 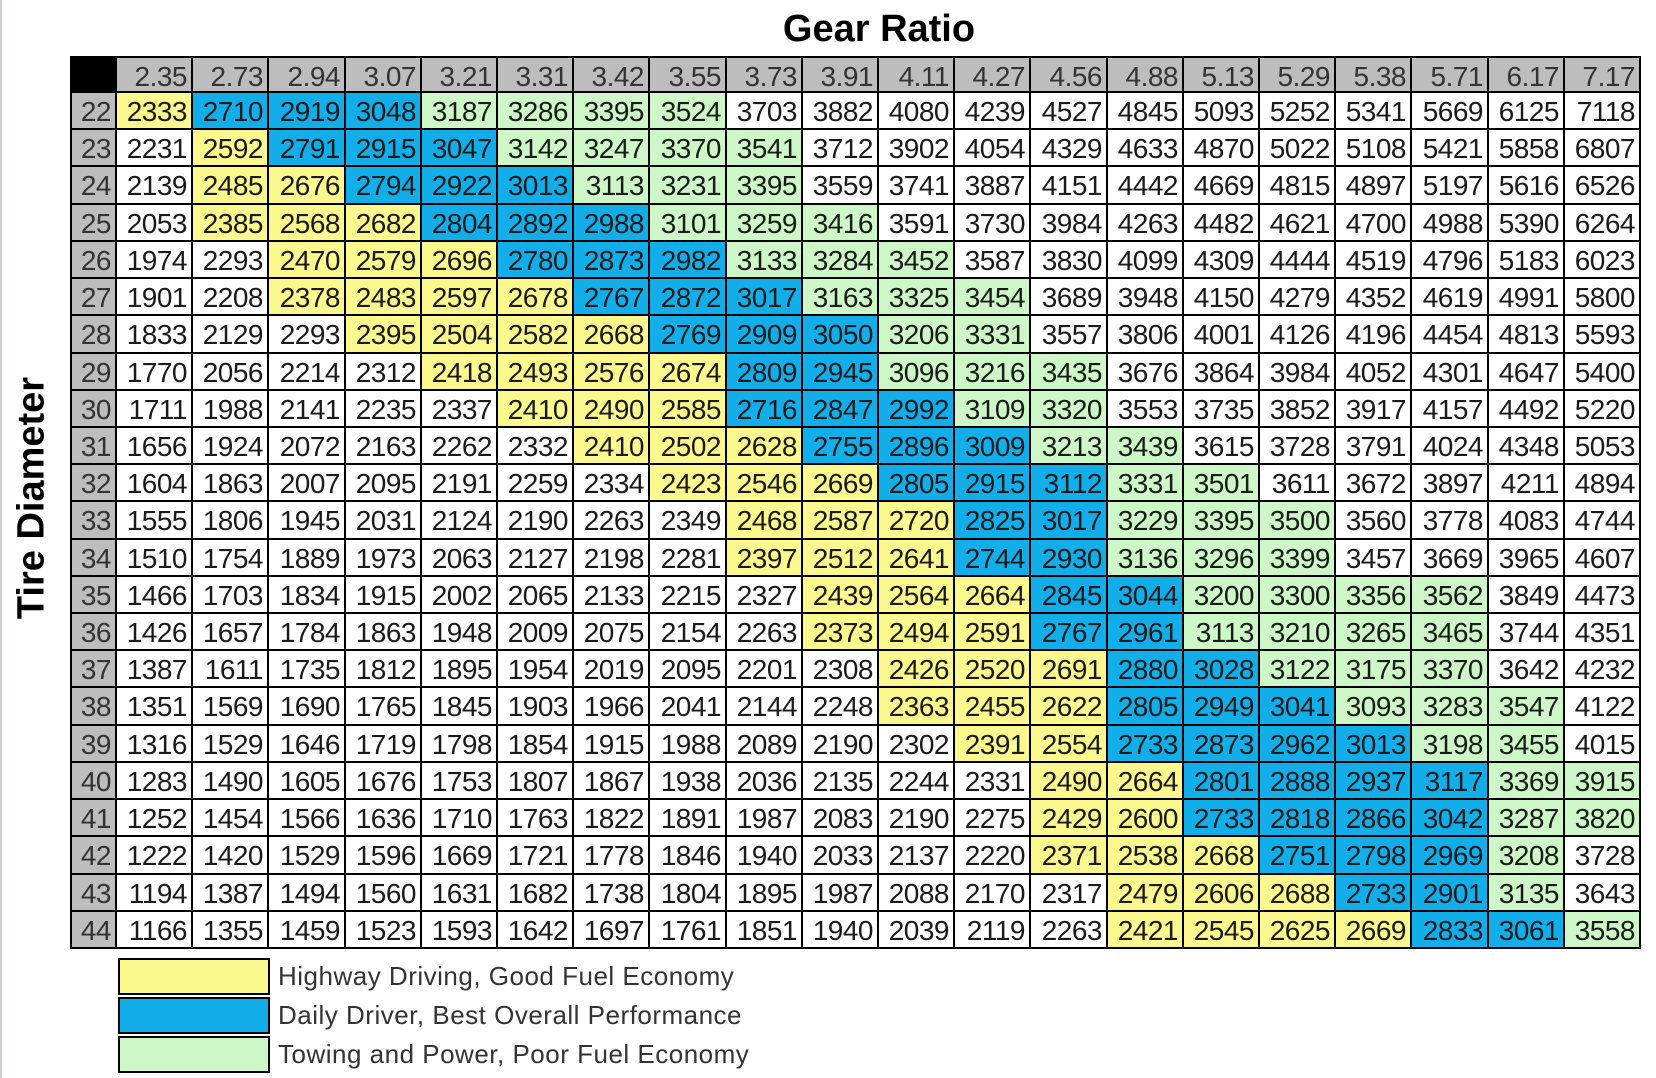 I want to click on rpm-cell: 4151, so click(x=1069, y=186).